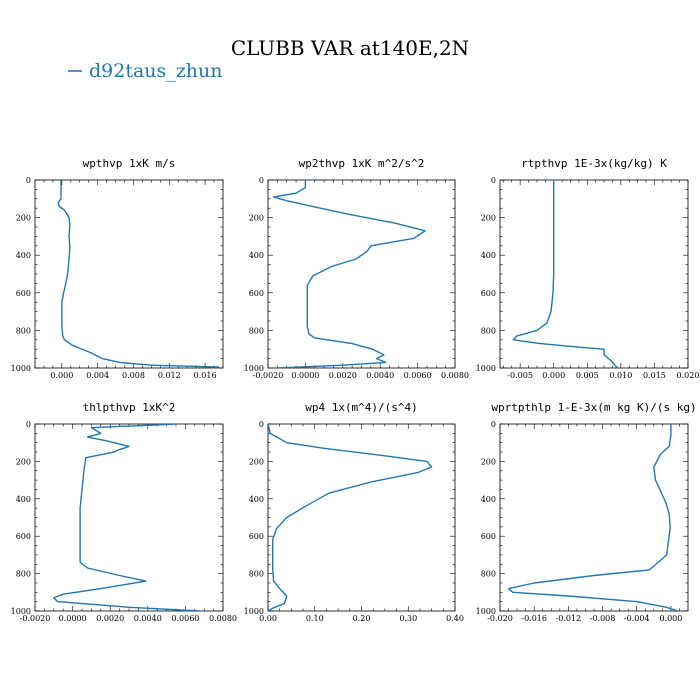  I want to click on figure-title: CLUBB VAR at140E,2N, so click(350, 48).